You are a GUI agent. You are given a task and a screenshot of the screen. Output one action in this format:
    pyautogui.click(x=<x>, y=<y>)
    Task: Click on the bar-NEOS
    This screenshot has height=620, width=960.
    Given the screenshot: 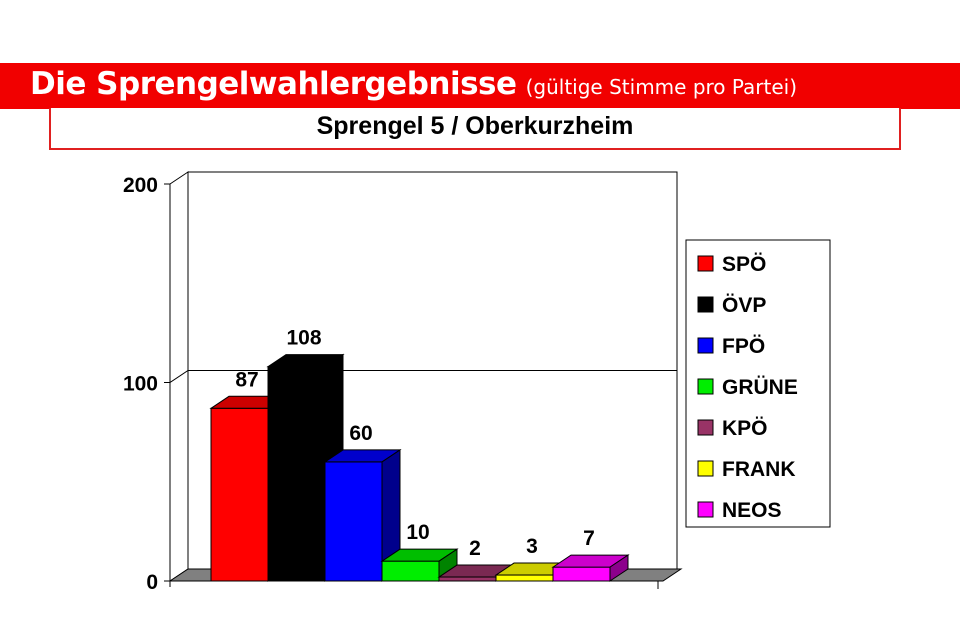 What is the action you would take?
    pyautogui.click(x=590, y=568)
    